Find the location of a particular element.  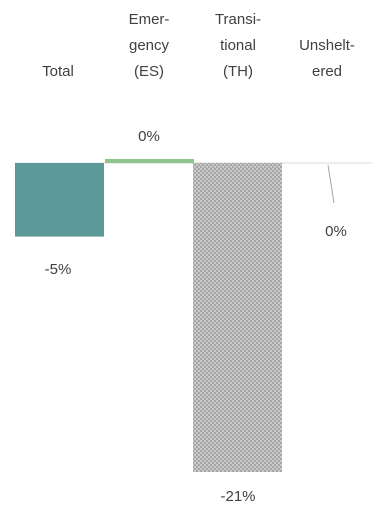

data-label-emergency: 0% is located at coordinates (149, 136).